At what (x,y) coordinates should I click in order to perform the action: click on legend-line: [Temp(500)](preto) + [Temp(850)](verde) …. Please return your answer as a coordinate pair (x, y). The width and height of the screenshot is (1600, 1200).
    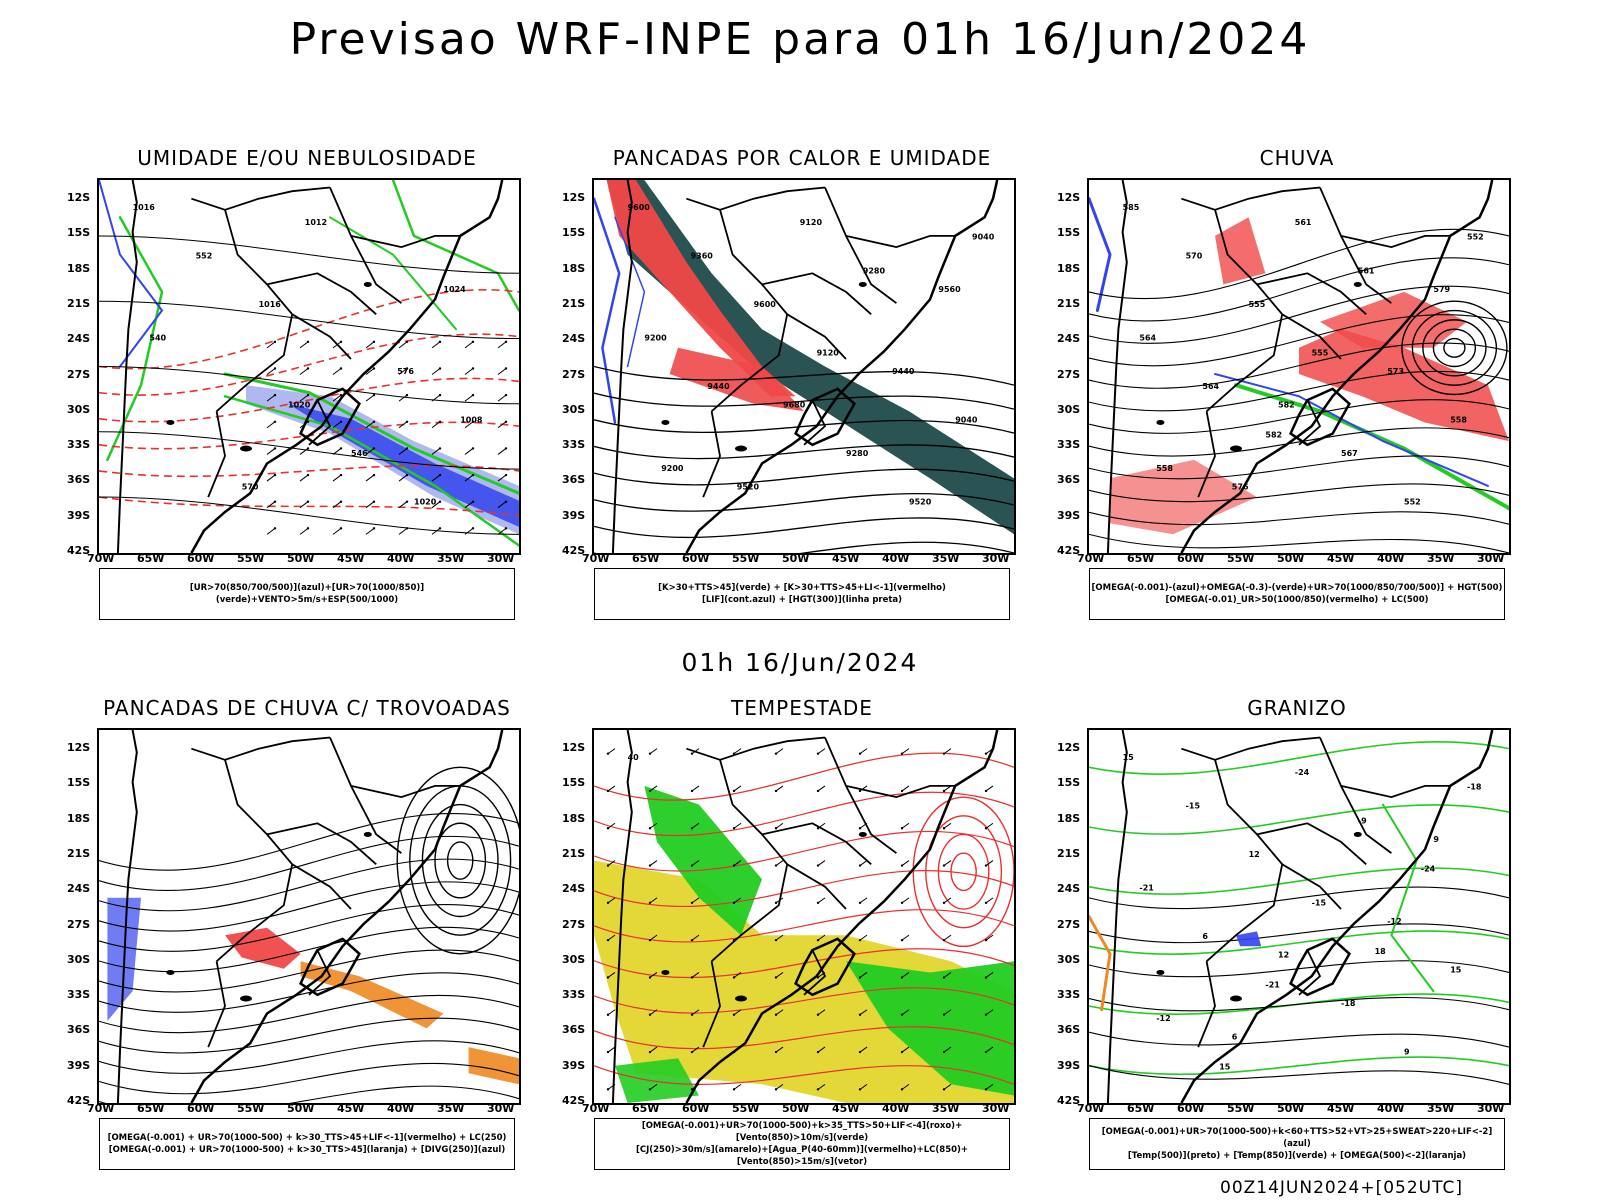
    Looking at the image, I should click on (1297, 1156).